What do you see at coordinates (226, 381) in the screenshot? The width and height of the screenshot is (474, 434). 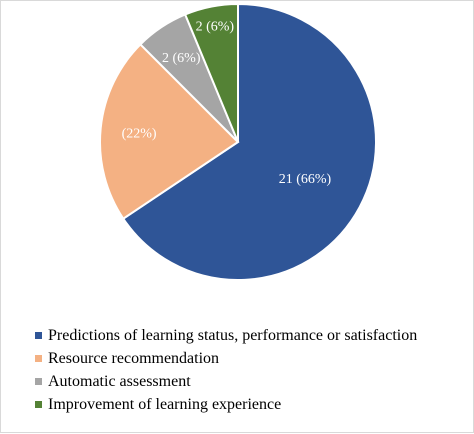 I see `legend-item-2: Automatic assessment` at bounding box center [226, 381].